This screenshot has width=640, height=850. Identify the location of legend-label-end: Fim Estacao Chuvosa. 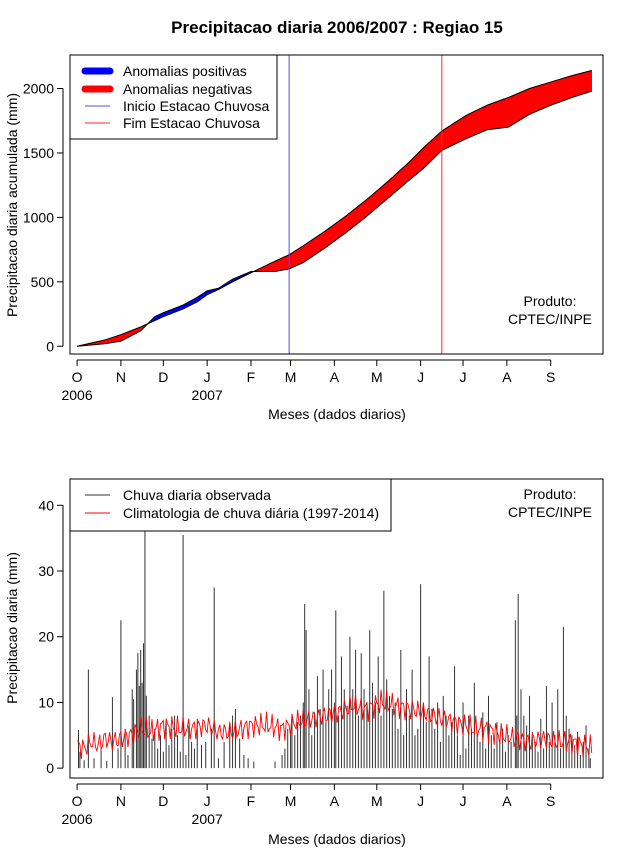
(191, 123).